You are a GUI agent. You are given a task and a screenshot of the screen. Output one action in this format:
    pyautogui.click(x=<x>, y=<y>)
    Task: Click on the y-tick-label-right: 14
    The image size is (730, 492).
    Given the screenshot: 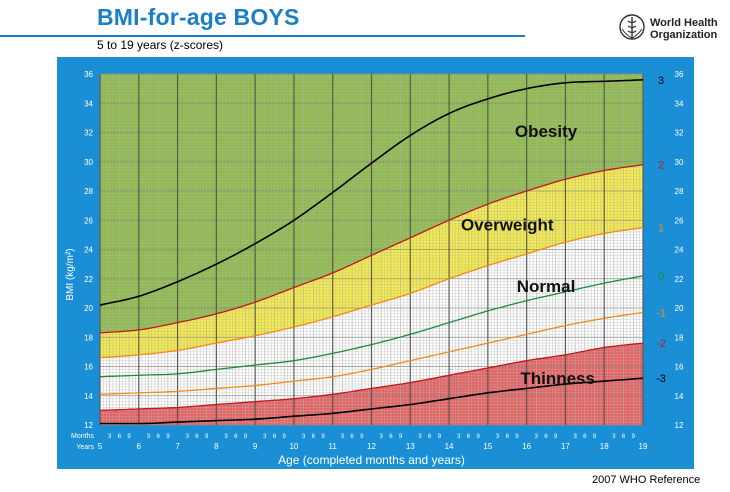 What is the action you would take?
    pyautogui.click(x=679, y=396)
    